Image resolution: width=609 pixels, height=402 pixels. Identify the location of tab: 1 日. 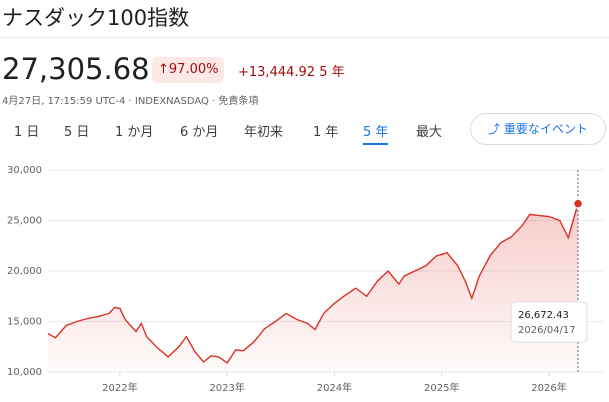
(27, 132).